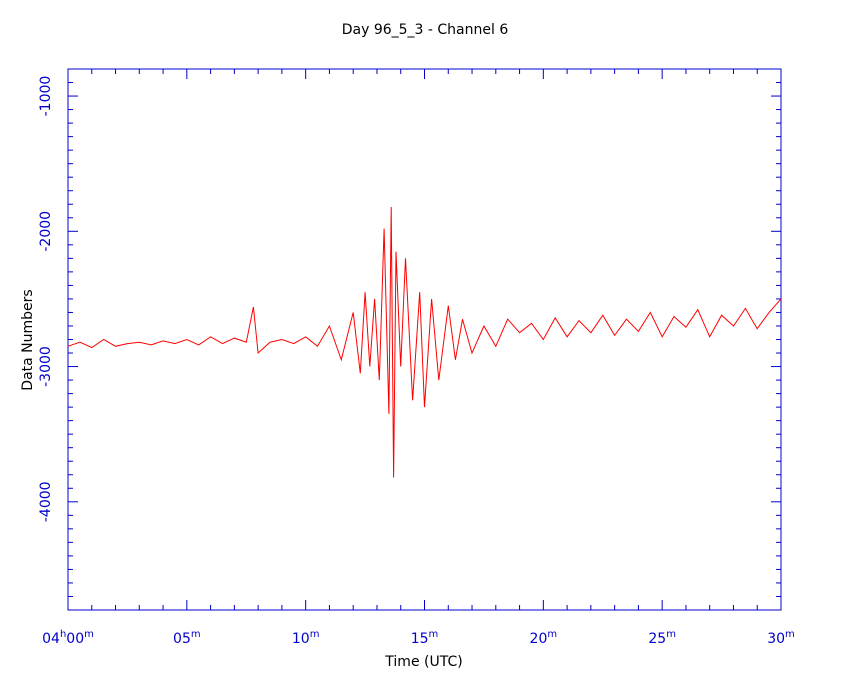 Image resolution: width=850 pixels, height=680 pixels. What do you see at coordinates (425, 30) in the screenshot?
I see `chart-title: Day 96_5_3 - Channel 6` at bounding box center [425, 30].